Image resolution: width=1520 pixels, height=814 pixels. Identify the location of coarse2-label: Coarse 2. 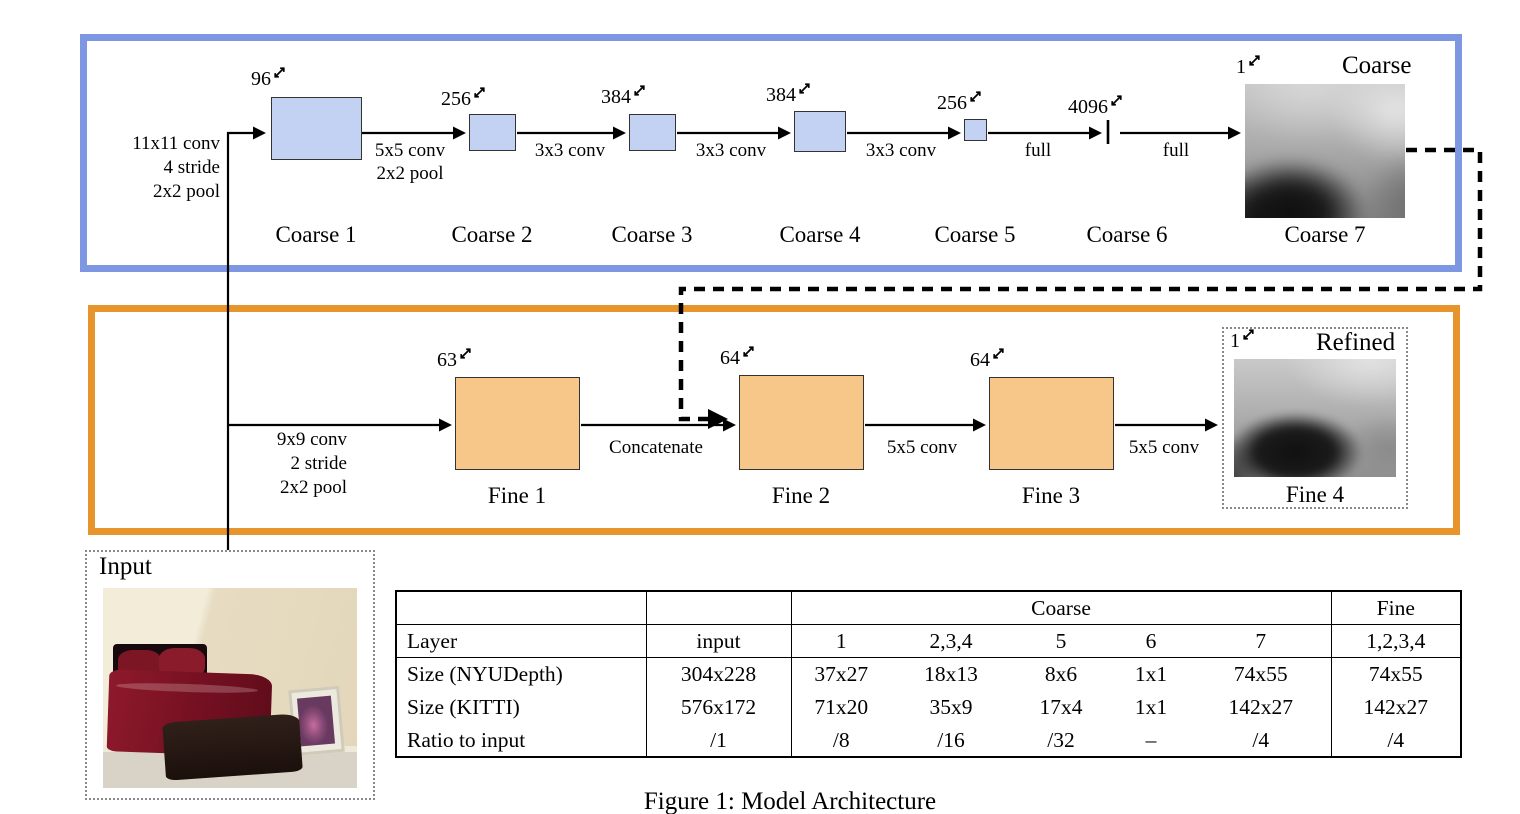
(492, 234).